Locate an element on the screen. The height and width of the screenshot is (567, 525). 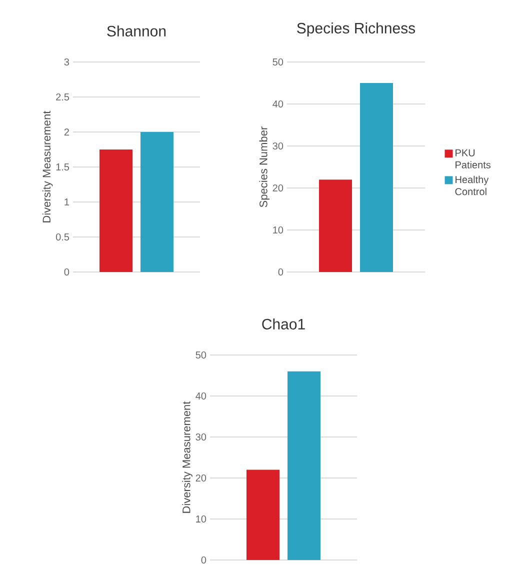
y-tick-label: 2 is located at coordinates (66, 132).